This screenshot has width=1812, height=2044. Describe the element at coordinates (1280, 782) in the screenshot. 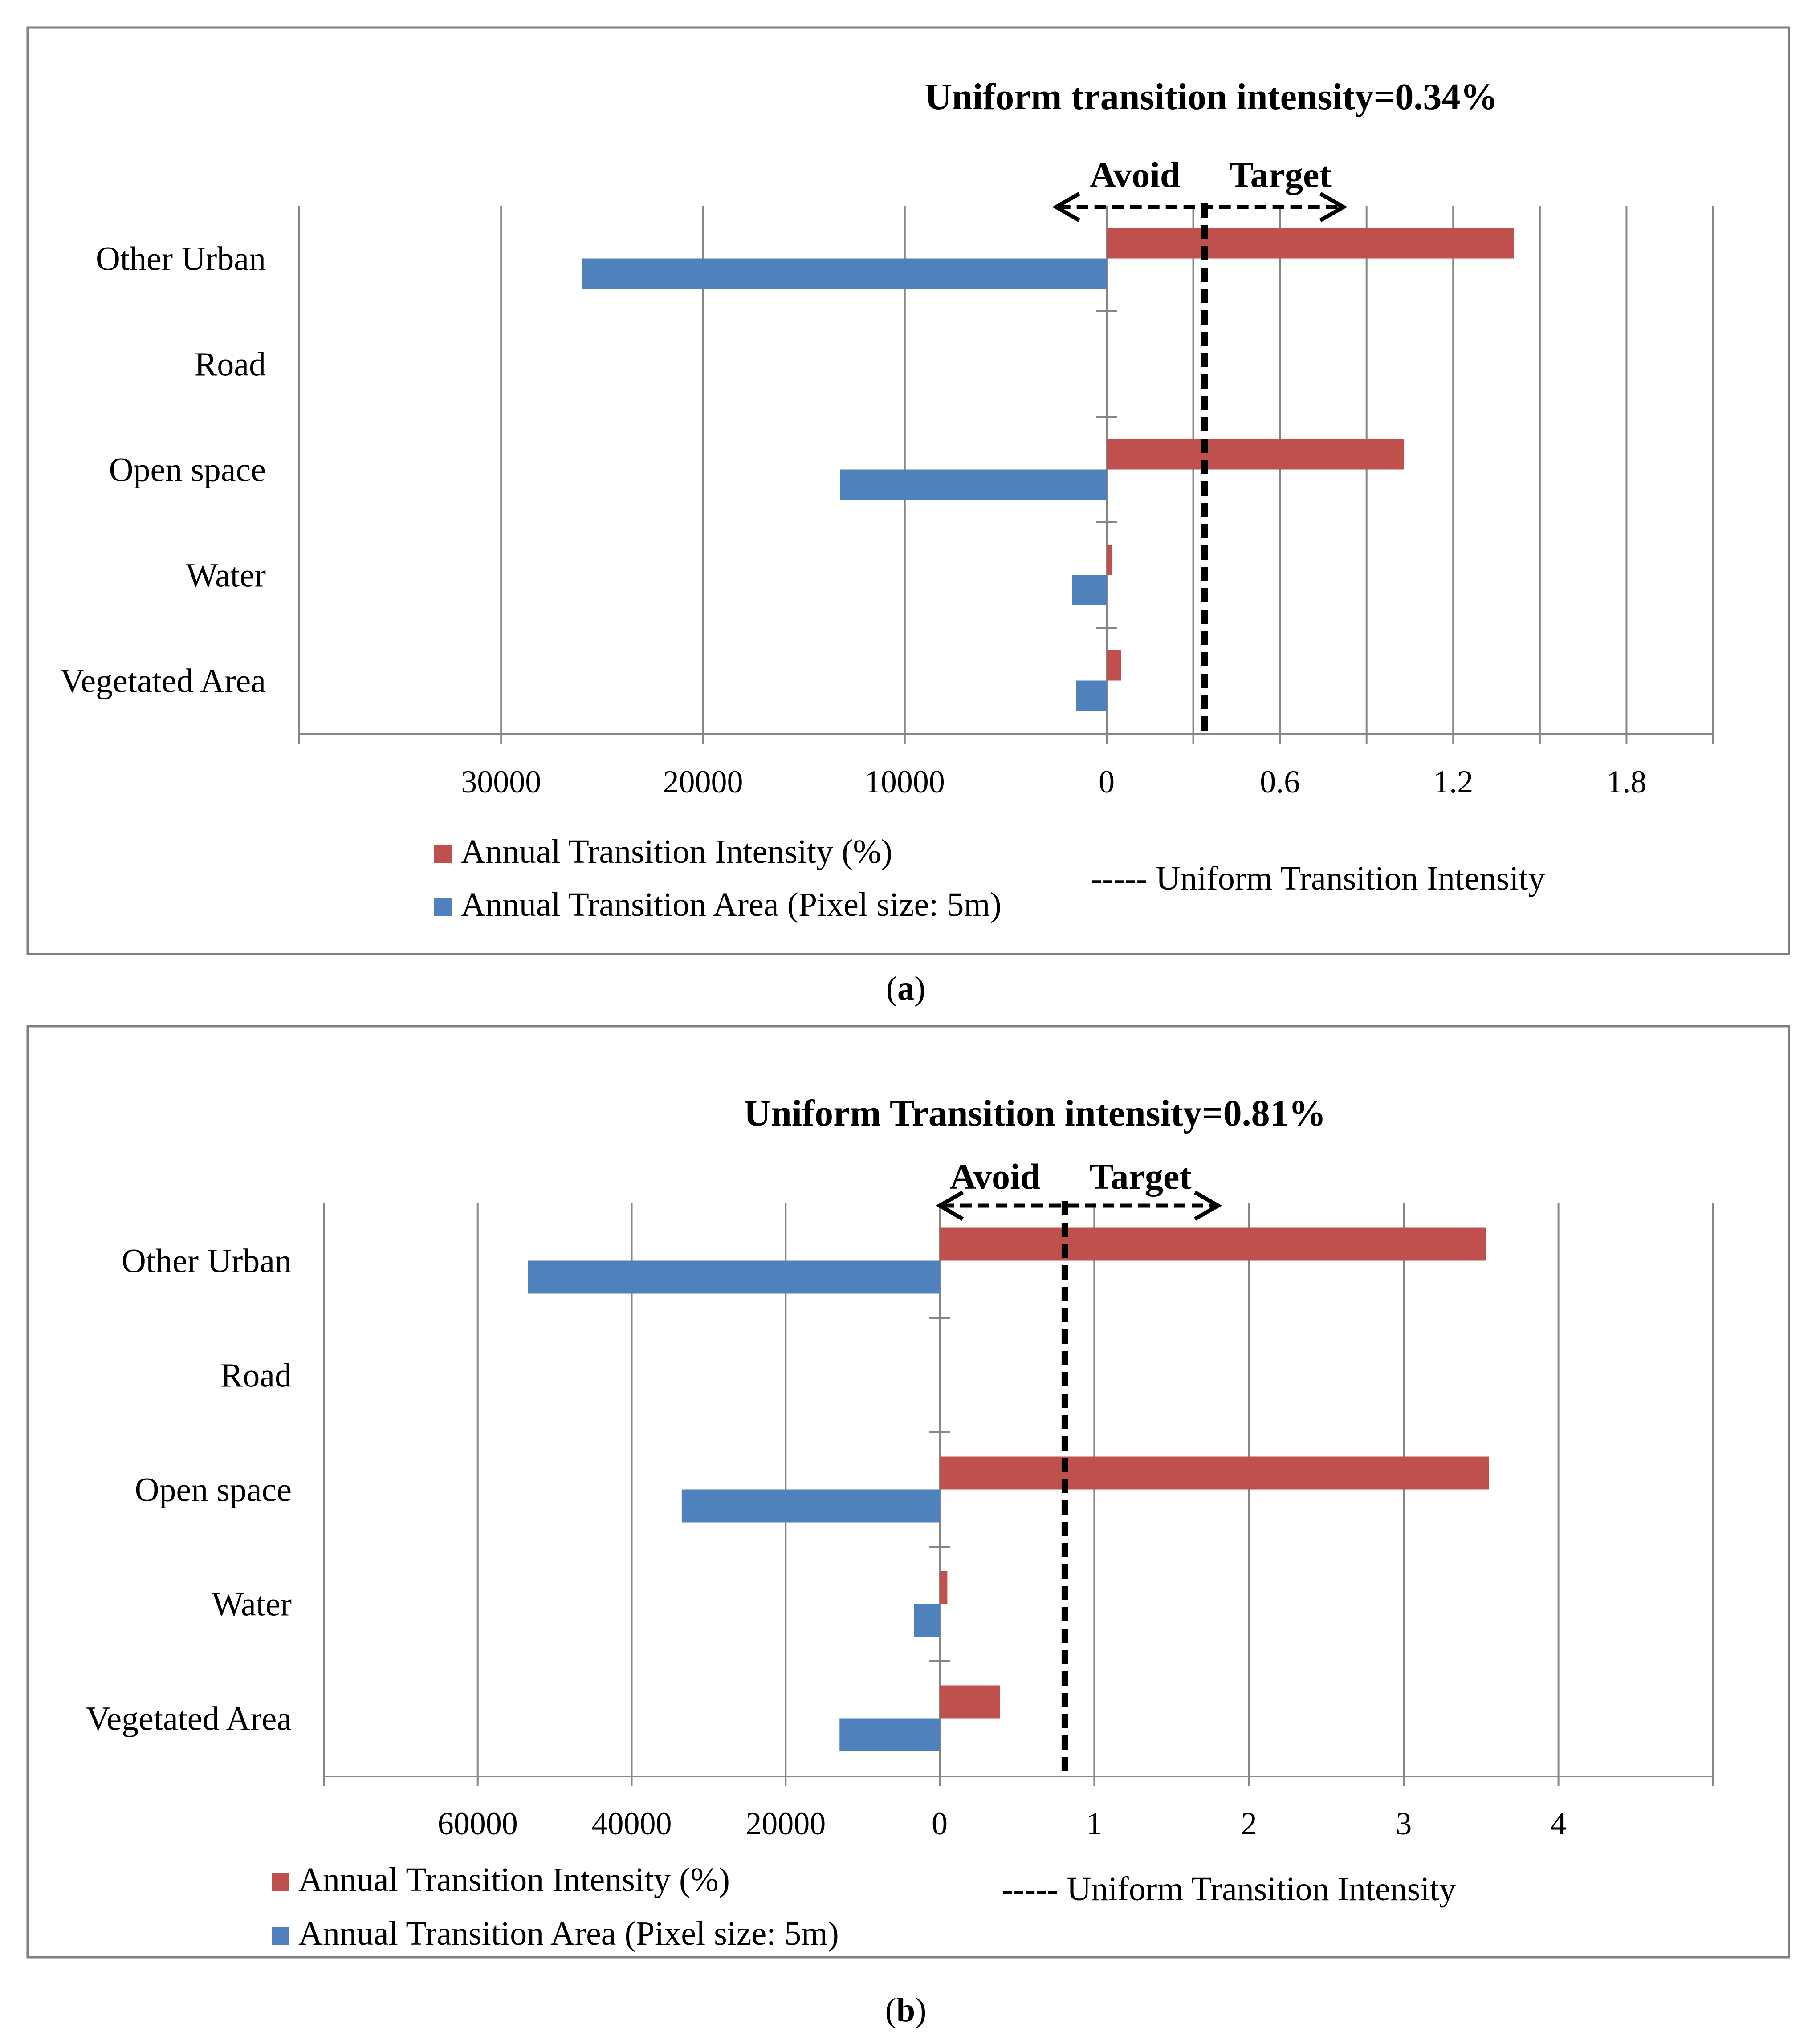

I see `x-tick-label-right-a: 0.6` at that location.